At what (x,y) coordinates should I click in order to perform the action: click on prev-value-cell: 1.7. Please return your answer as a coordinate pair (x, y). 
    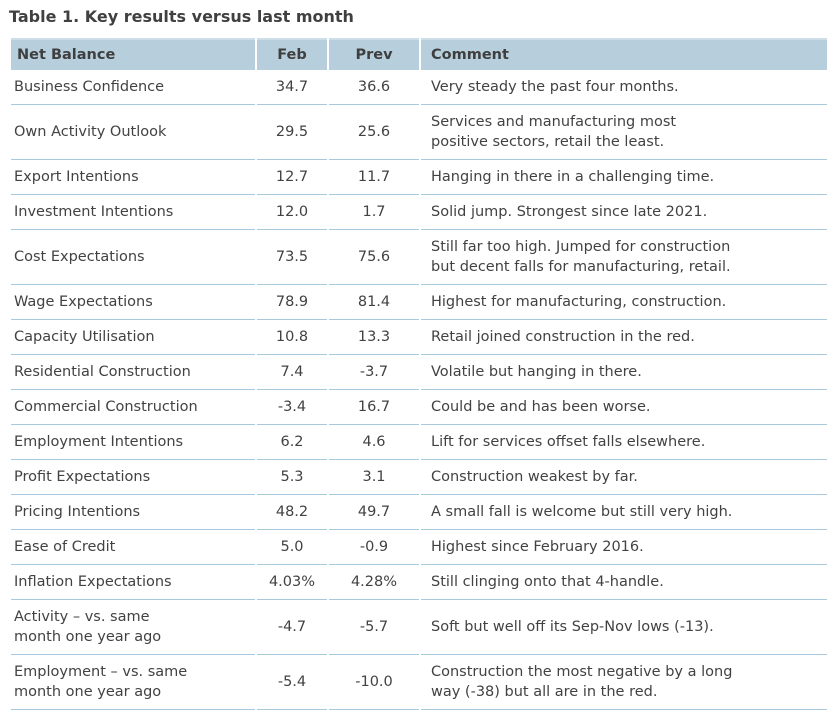
    Looking at the image, I should click on (374, 212).